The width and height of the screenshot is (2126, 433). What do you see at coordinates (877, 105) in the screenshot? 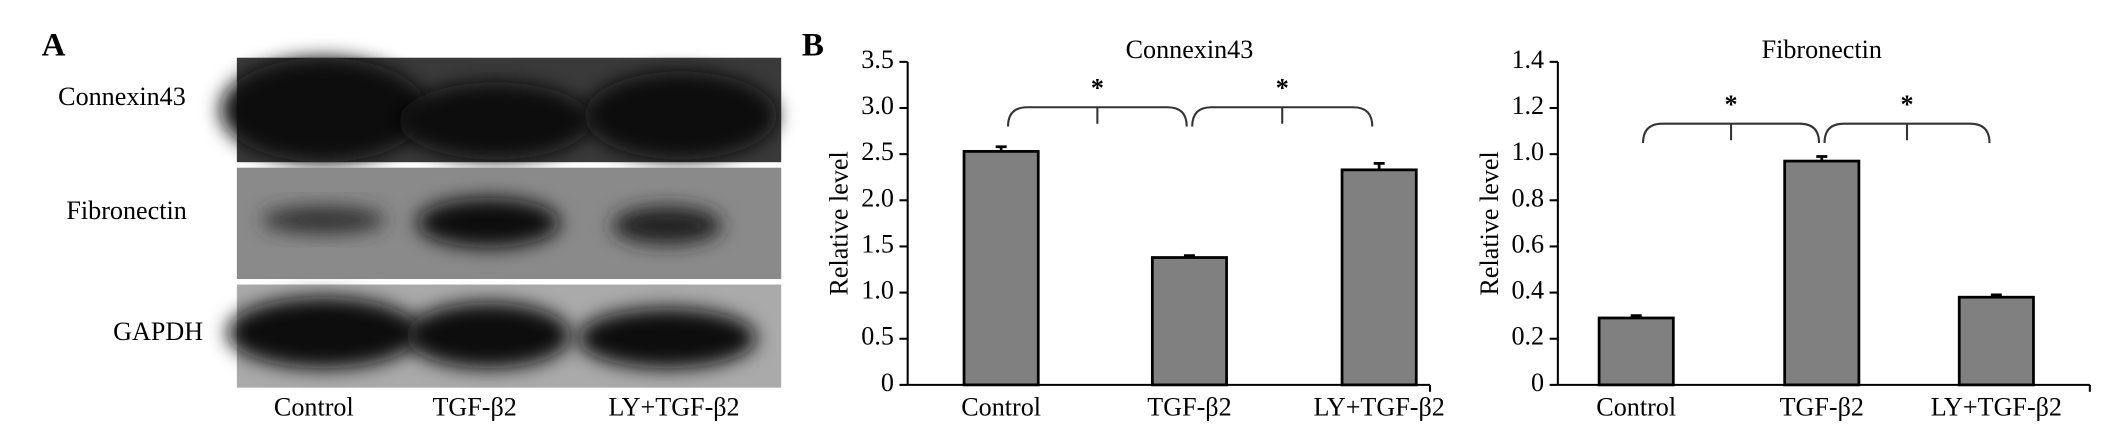
I see `y-tick-label: 3.0` at bounding box center [877, 105].